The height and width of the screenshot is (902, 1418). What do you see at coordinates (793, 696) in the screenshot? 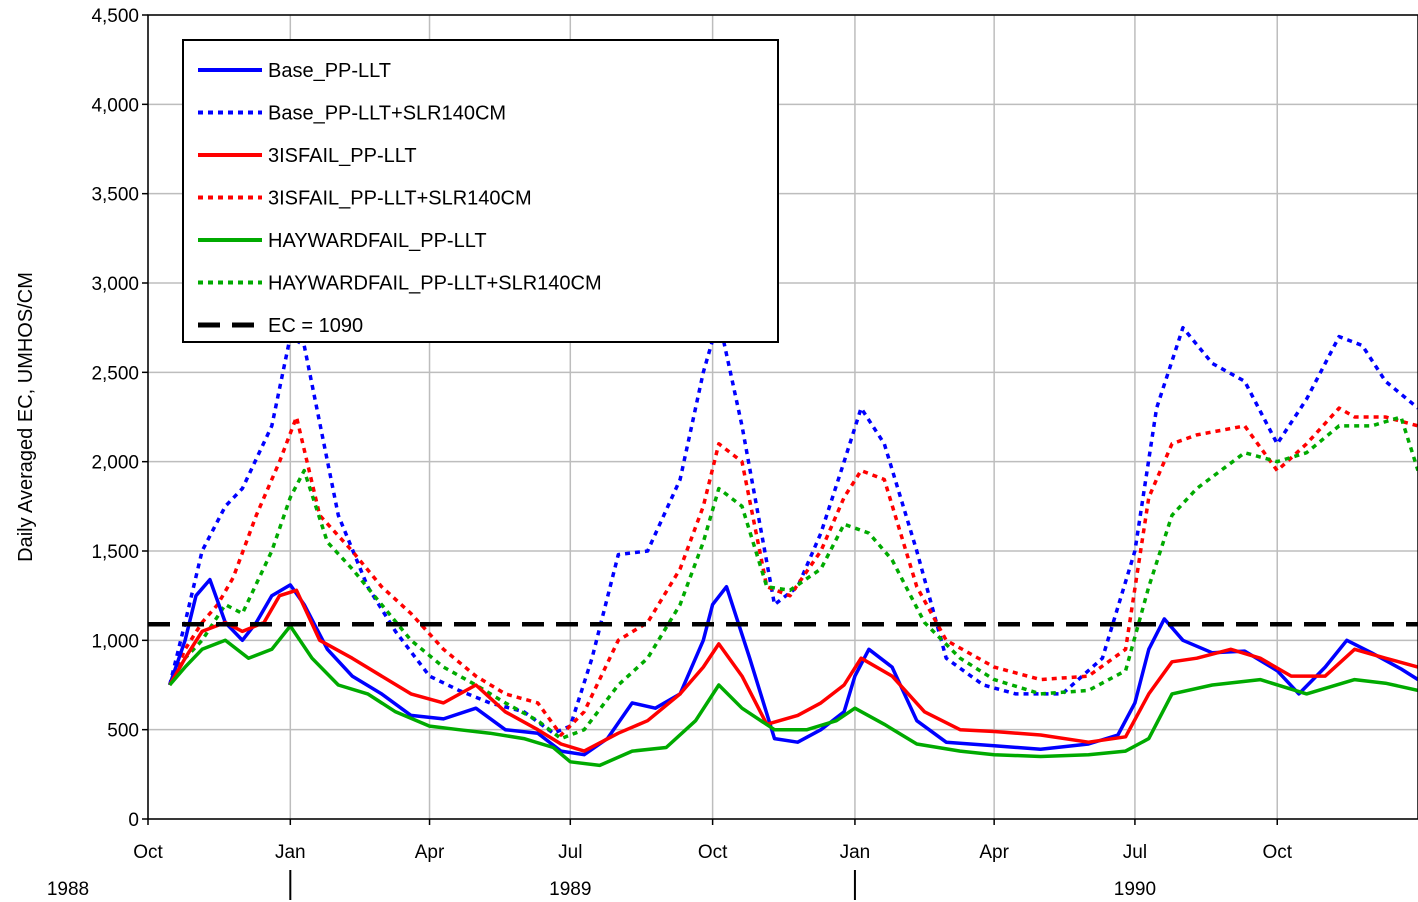
I see `series-line-haywardfail-pp-llt` at bounding box center [793, 696].